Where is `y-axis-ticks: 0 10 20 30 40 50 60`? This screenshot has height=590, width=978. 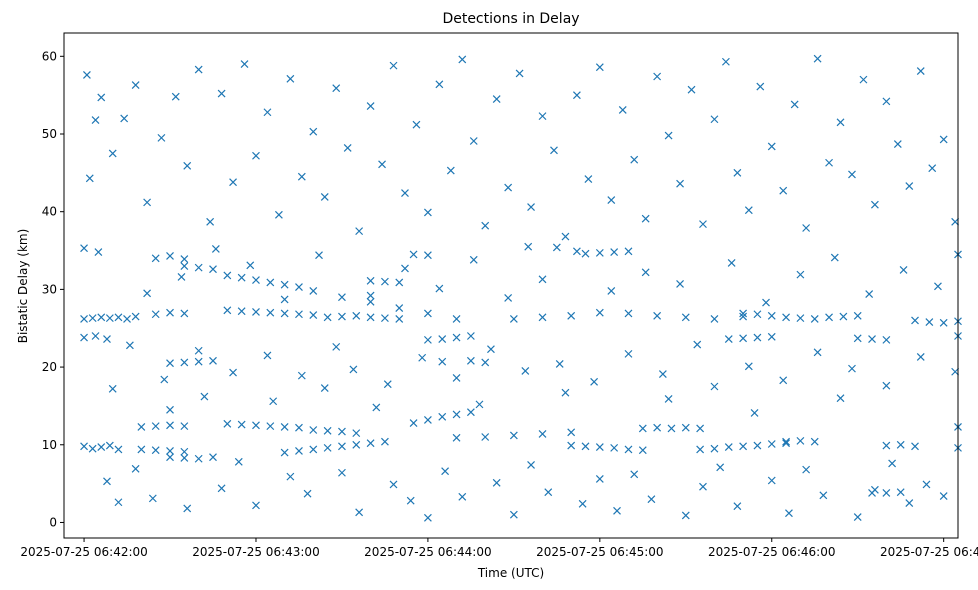 y-axis-ticks: 0 10 20 30 40 50 60 is located at coordinates (53, 289).